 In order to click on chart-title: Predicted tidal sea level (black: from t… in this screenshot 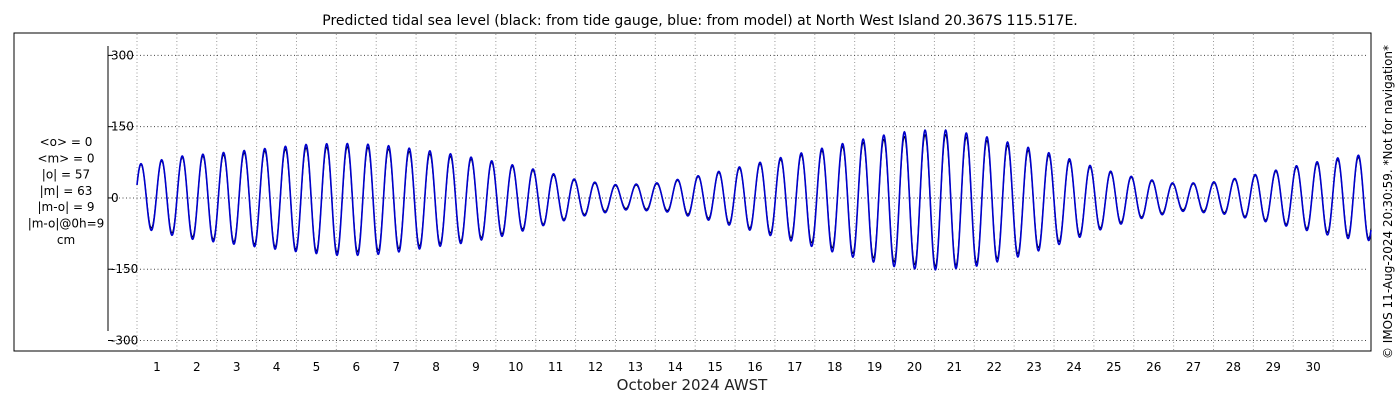, I will do `click(700, 21)`.